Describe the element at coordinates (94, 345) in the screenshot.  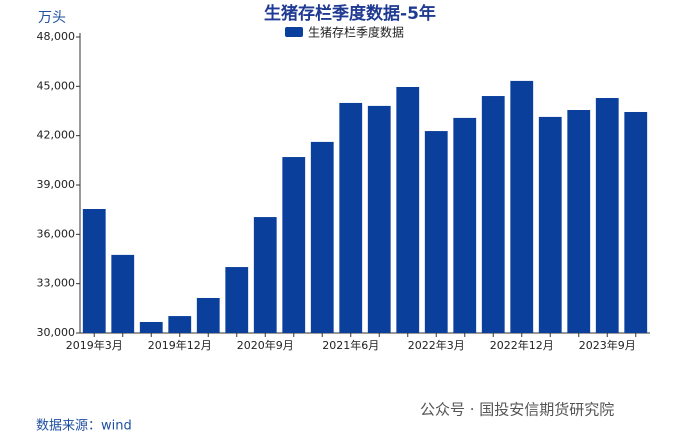
I see `x-tick-label: 2019年3月` at that location.